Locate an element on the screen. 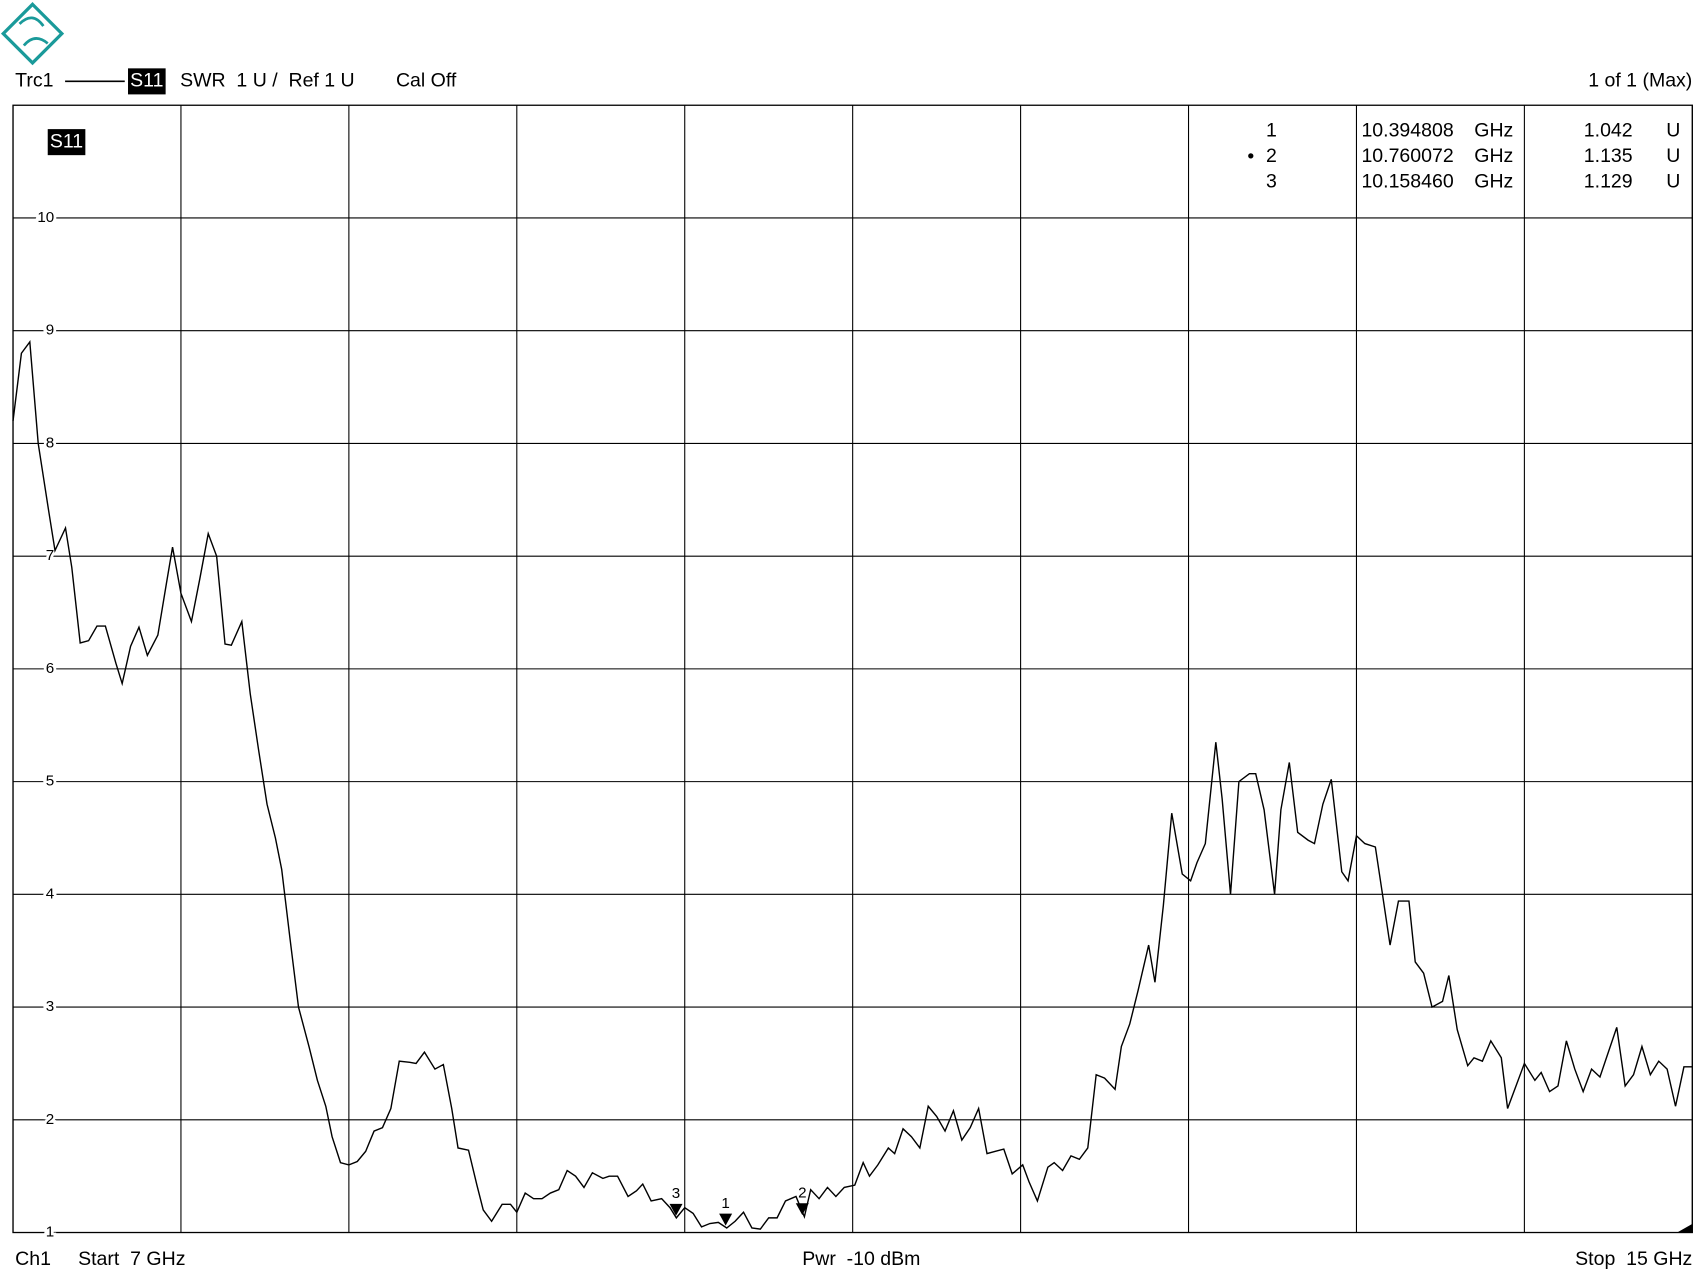  trace-name: Trc1 is located at coordinates (34, 81).